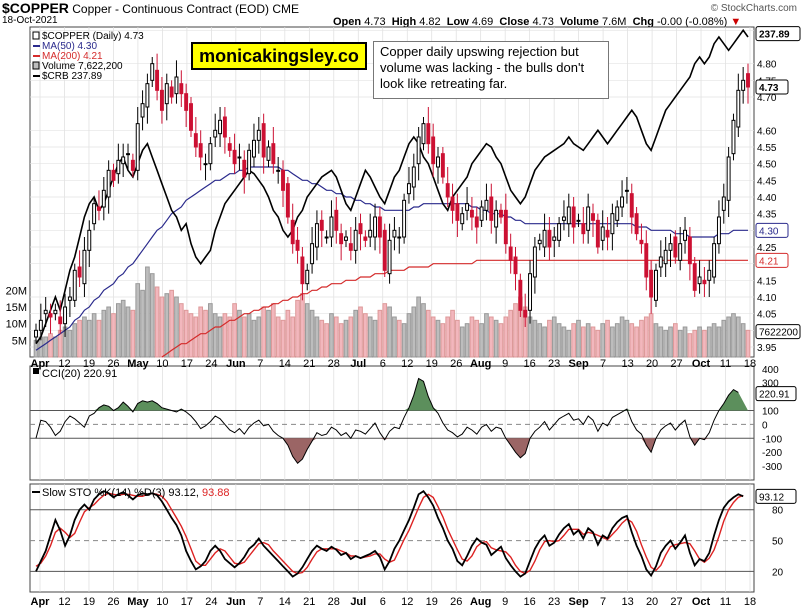  I want to click on y-tick-label: 4.25, so click(767, 248).